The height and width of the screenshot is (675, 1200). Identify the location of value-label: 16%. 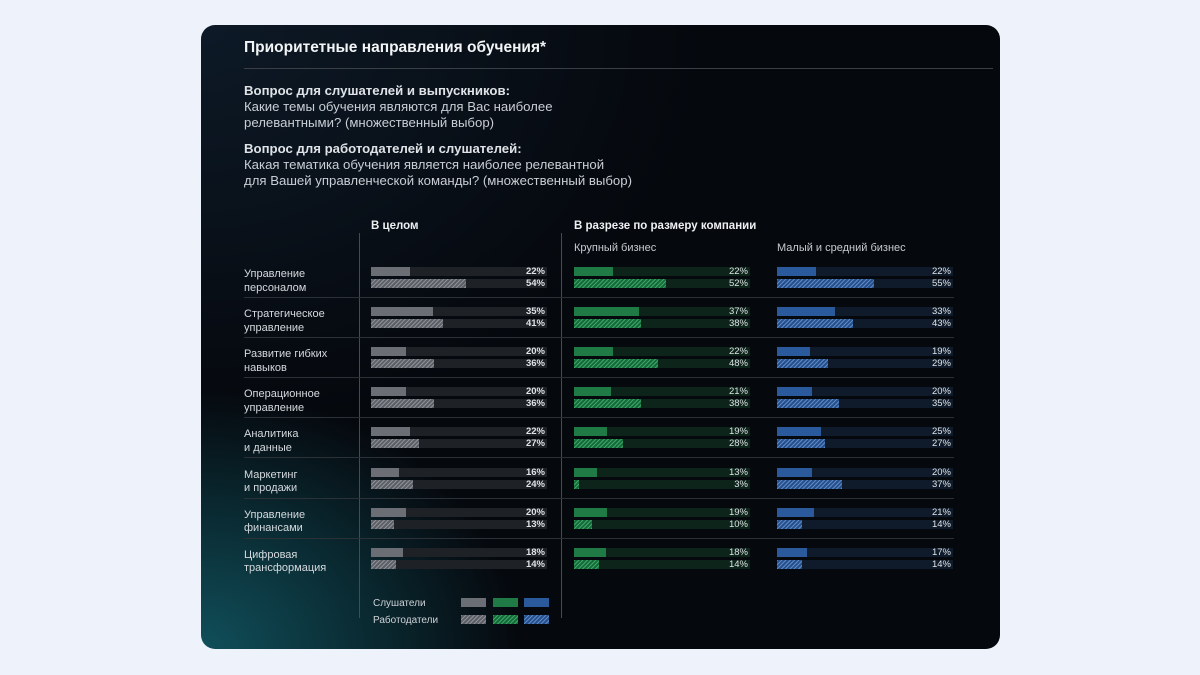
(535, 472).